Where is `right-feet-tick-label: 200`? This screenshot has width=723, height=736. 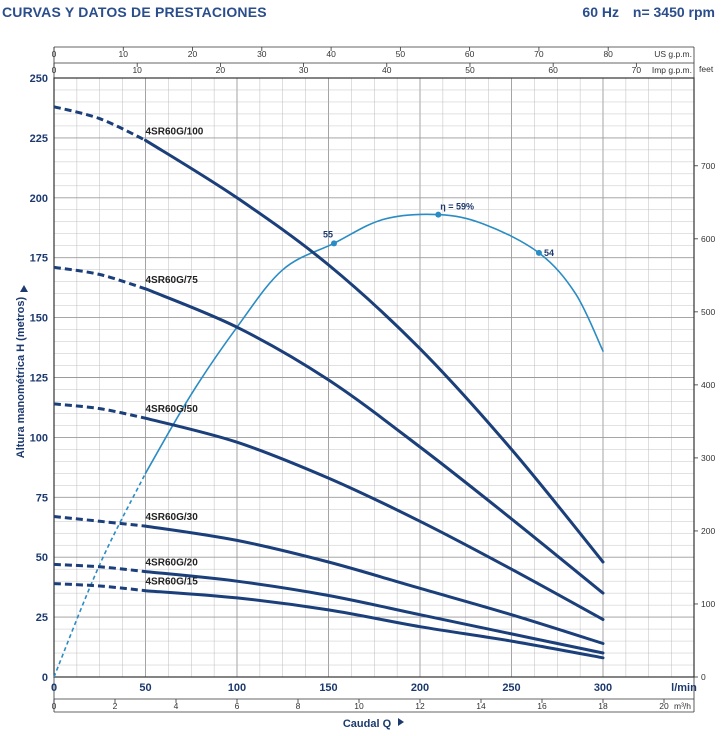 right-feet-tick-label: 200 is located at coordinates (708, 531).